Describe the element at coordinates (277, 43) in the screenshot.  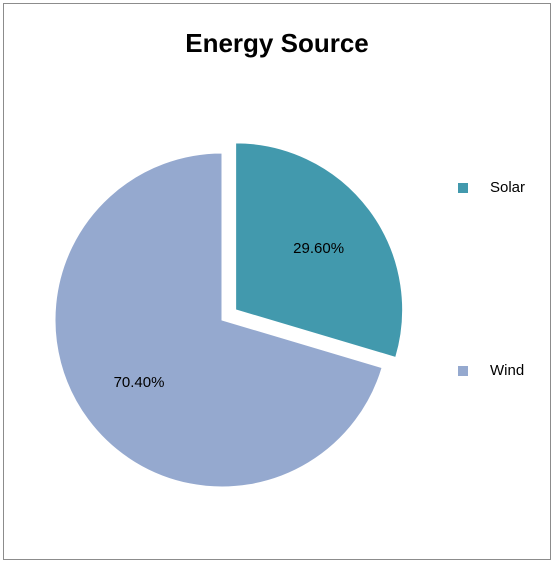
I see `chart-title: Energy Source` at that location.